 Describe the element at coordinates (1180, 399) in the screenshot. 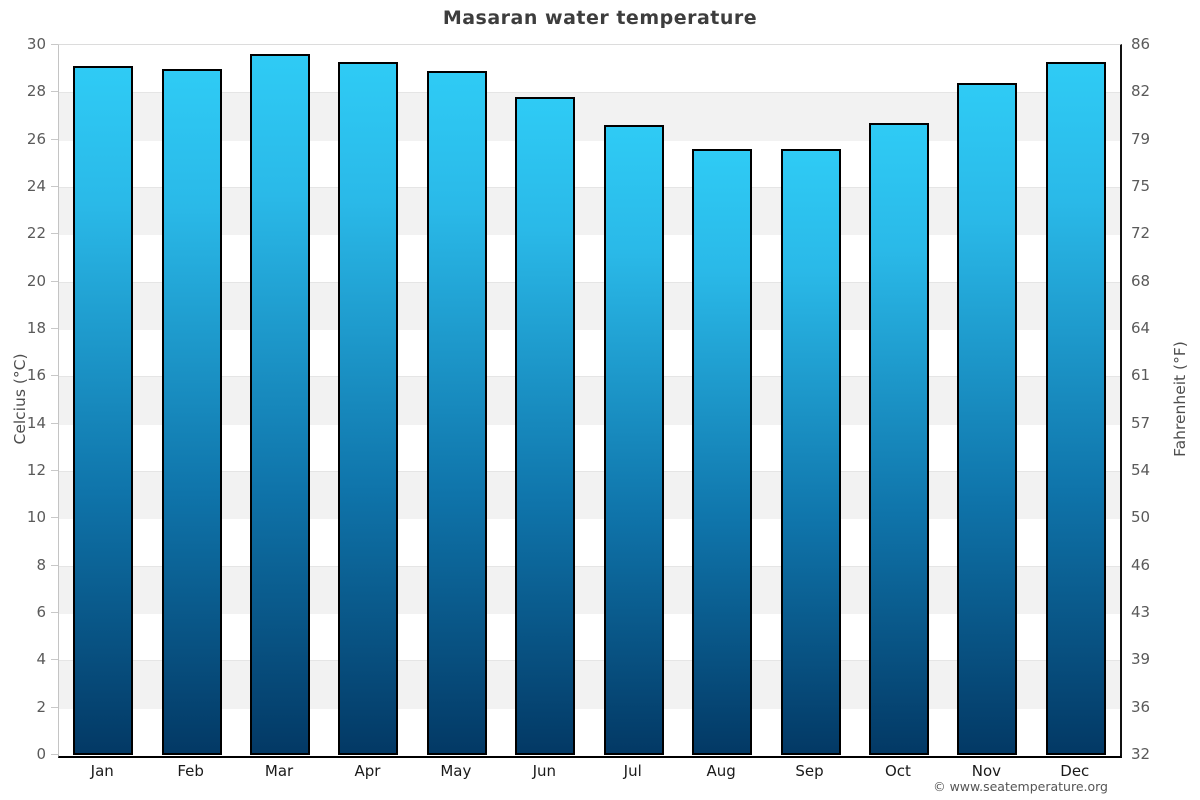

I see `y-axis-title-fahrenheit: Fahrenheit (°F)` at that location.